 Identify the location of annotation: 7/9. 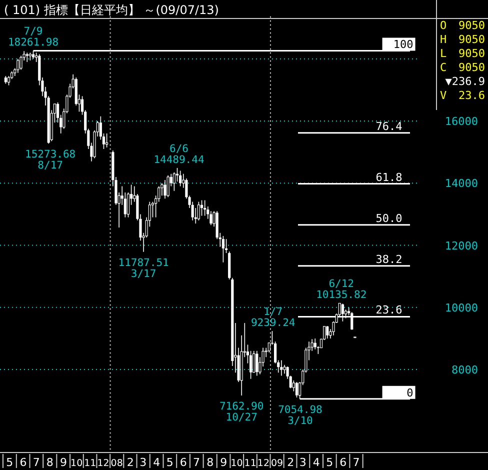
(33, 32).